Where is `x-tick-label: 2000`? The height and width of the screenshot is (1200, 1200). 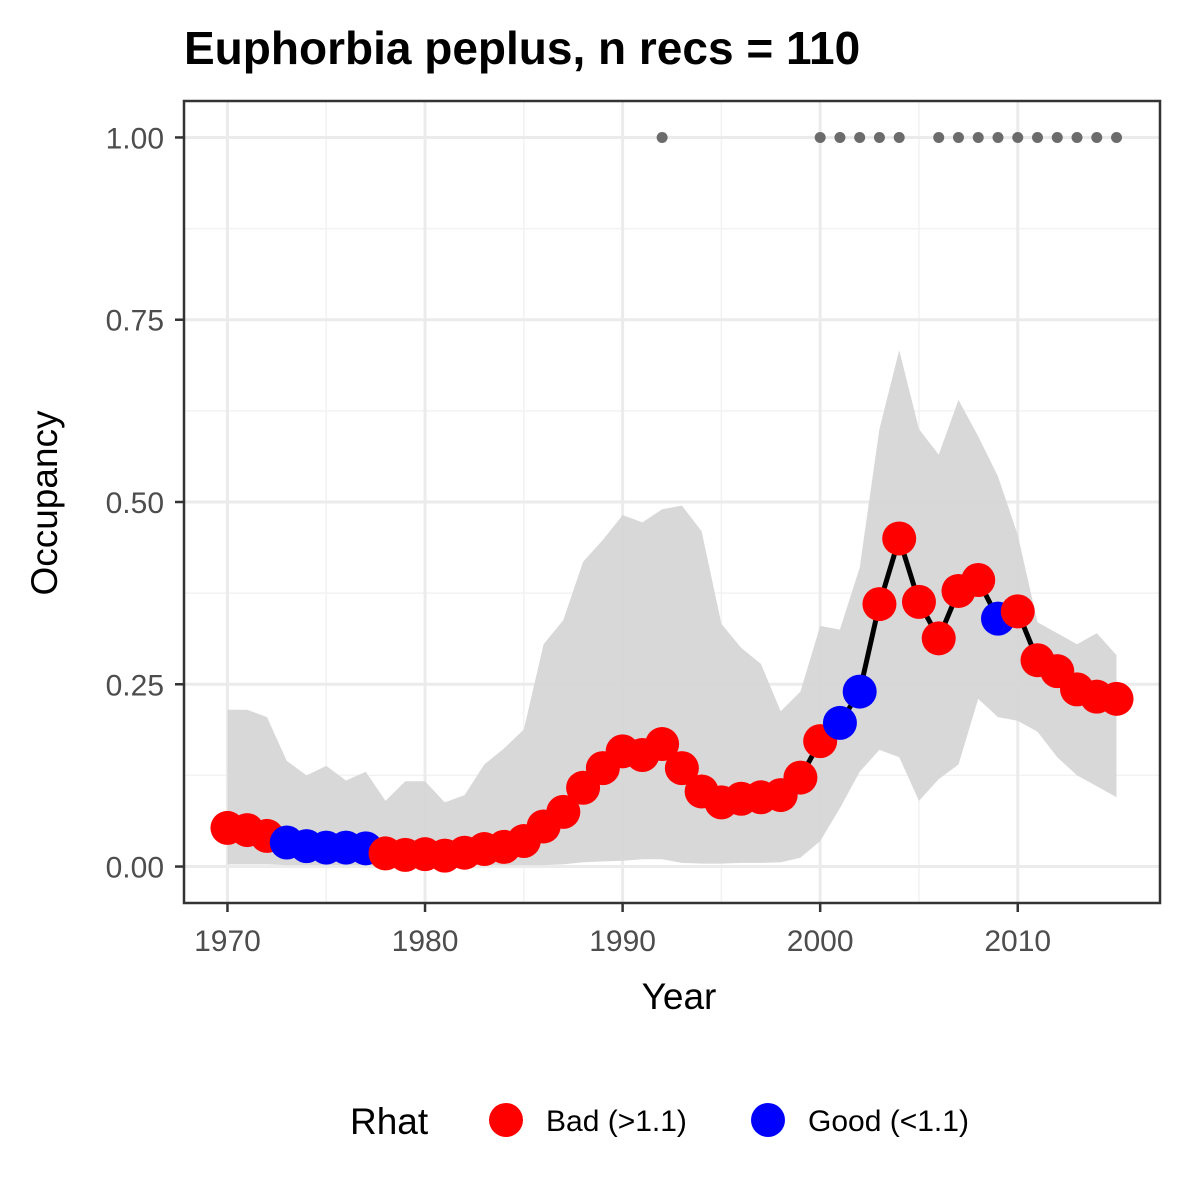 x-tick-label: 2000 is located at coordinates (820, 941).